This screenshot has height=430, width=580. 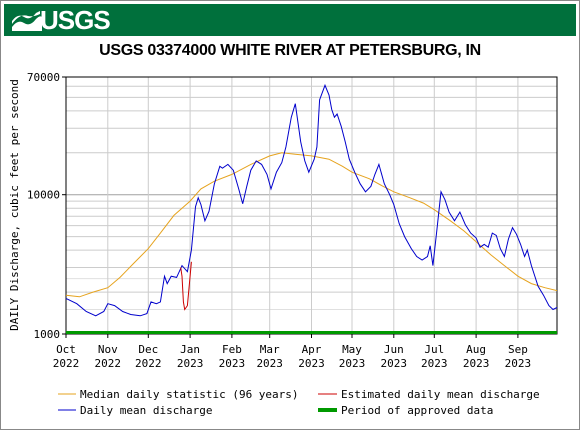 I want to click on x-tick-label-month: Oct, so click(x=66, y=349).